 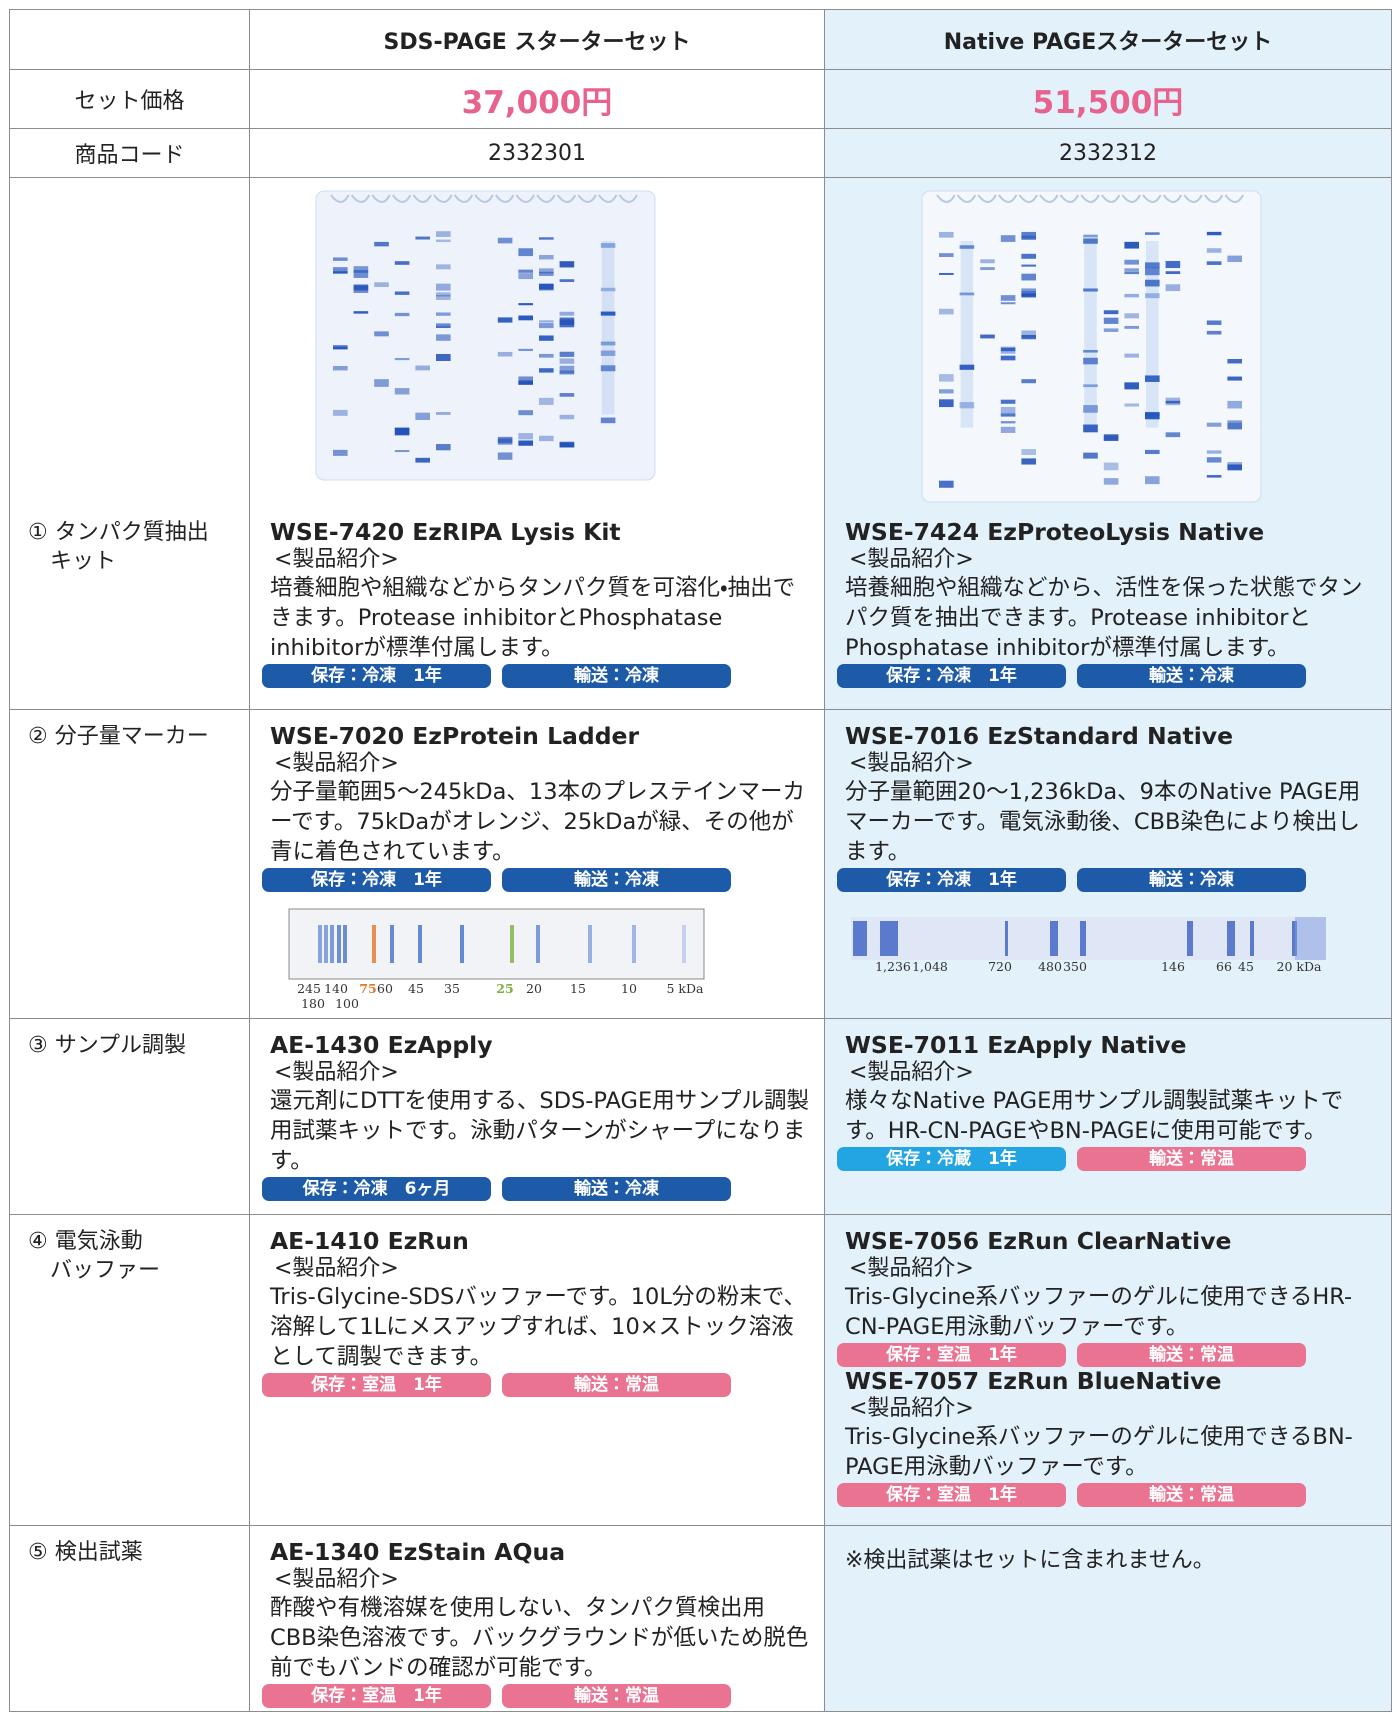 What do you see at coordinates (1038, 1241) in the screenshot?
I see `product-name: WSE-7056 EzRun ClearNative` at bounding box center [1038, 1241].